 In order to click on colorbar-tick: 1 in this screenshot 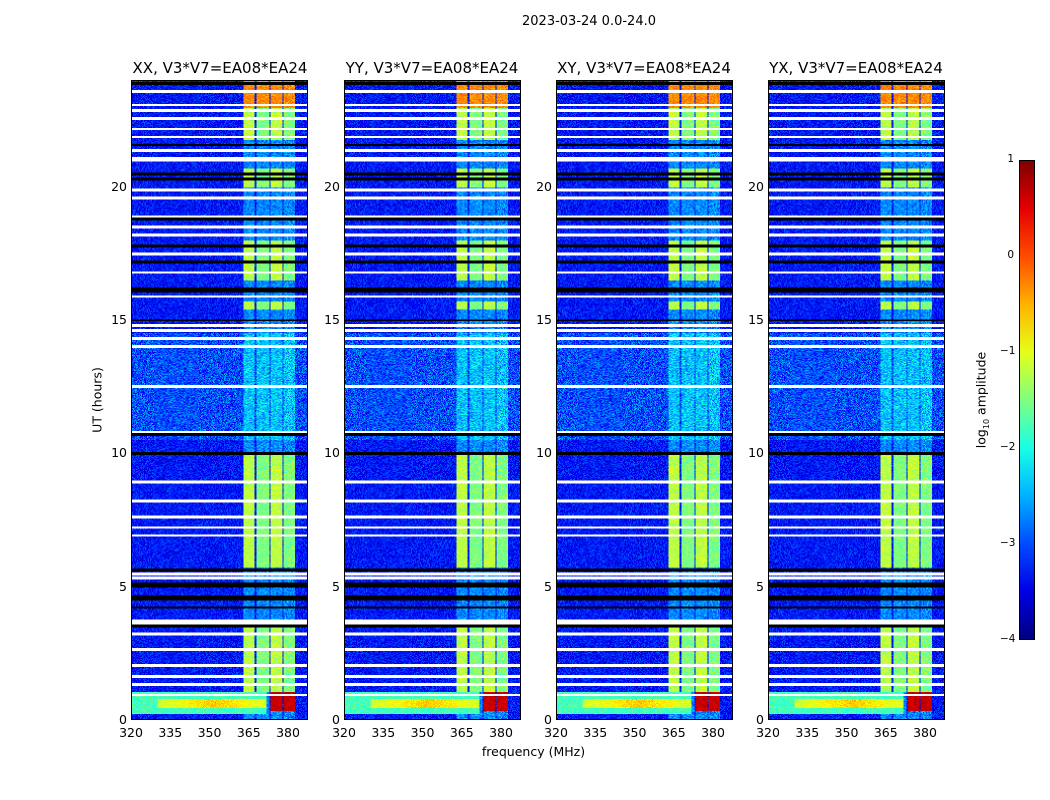, I will do `click(1010, 159)`.